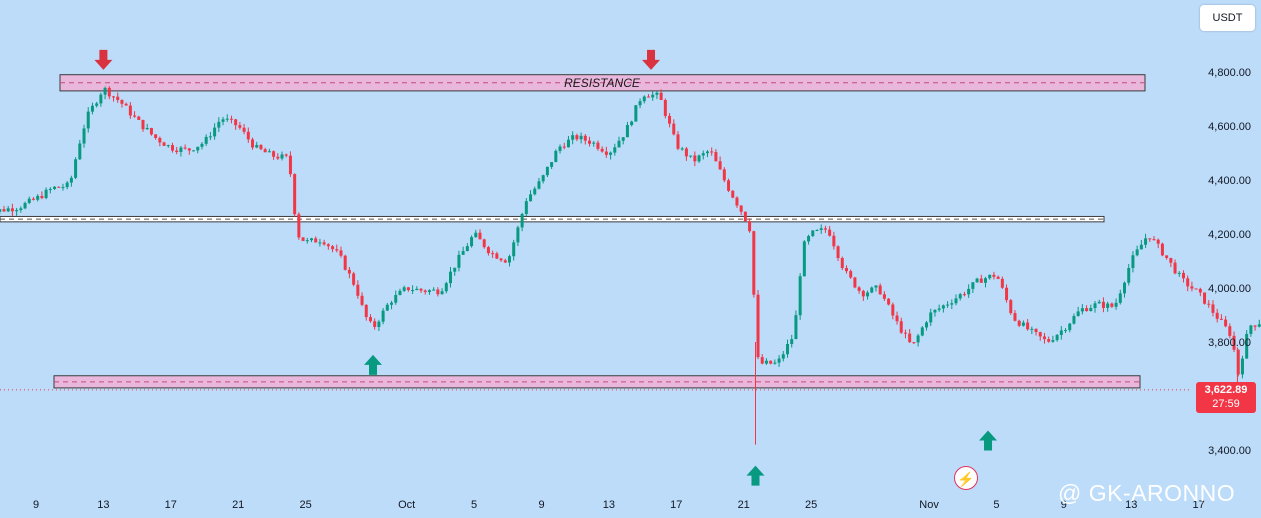 The width and height of the screenshot is (1261, 518). I want to click on candle-countdown: 27:59, so click(1226, 404).